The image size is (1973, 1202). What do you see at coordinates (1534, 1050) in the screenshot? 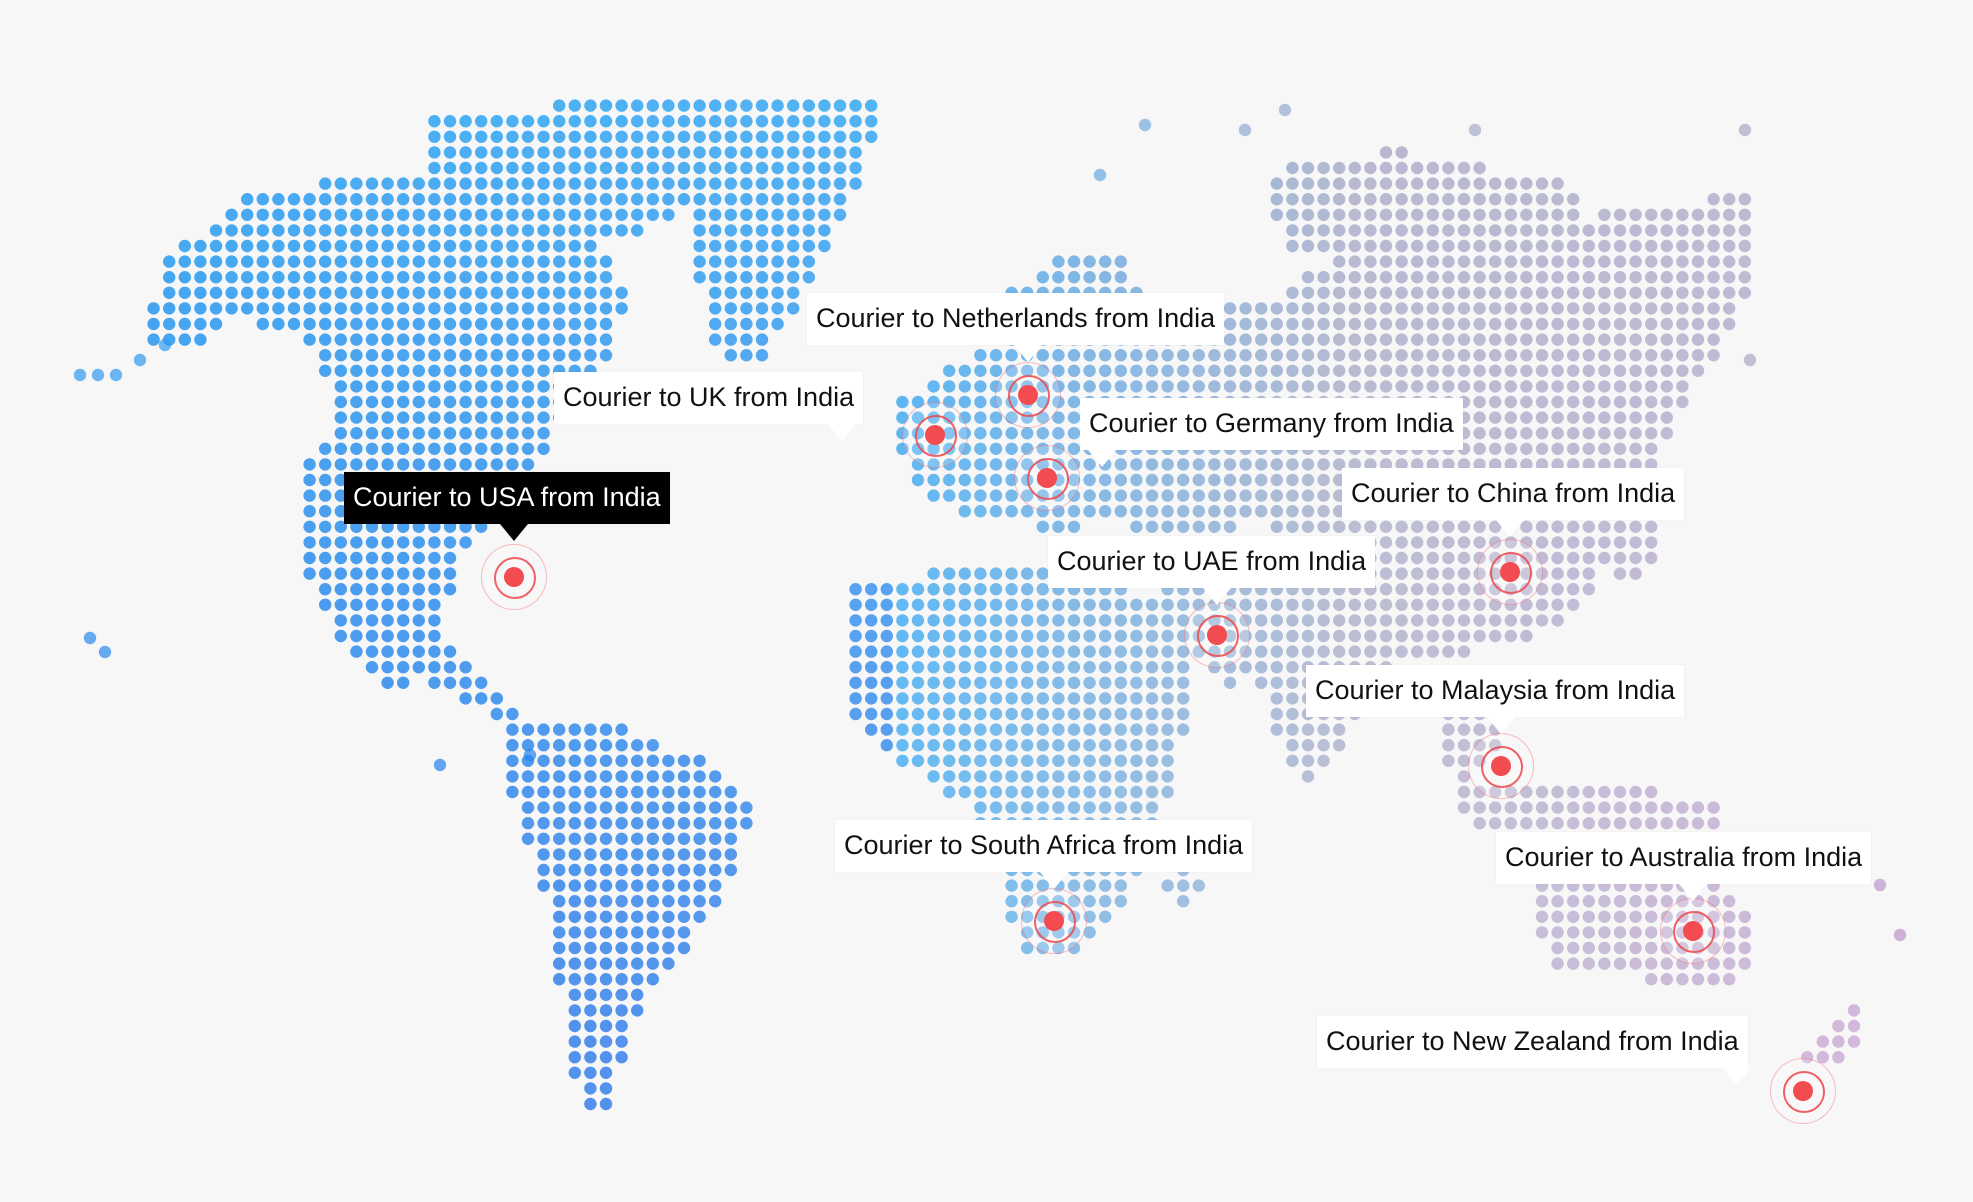
I see `destination-label-new-zealand: Courier to New Zealand from India` at bounding box center [1534, 1050].